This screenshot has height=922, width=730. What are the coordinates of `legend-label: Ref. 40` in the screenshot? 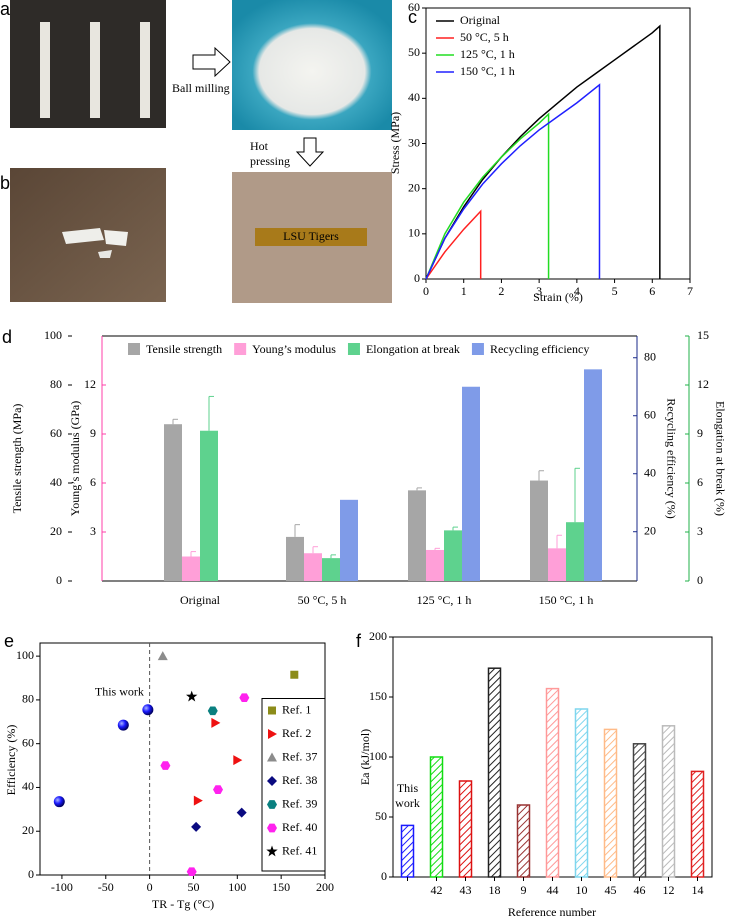 It's located at (299, 827).